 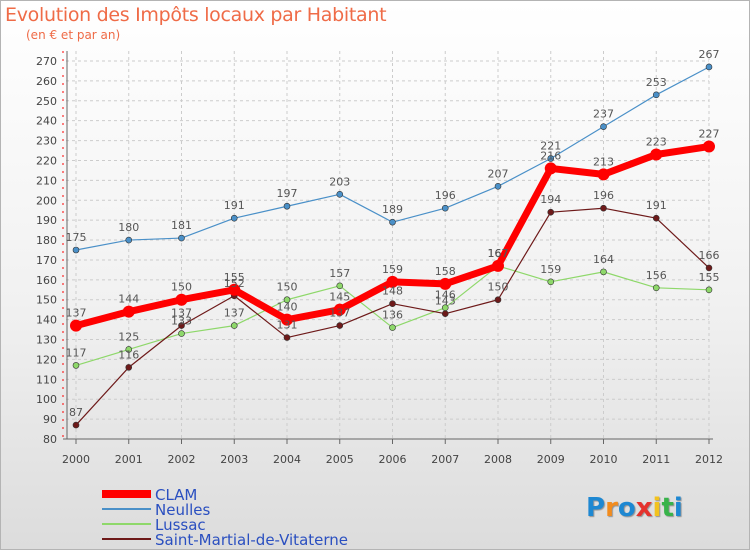 What do you see at coordinates (46, 260) in the screenshot?
I see `y-tick-label: 170` at bounding box center [46, 260].